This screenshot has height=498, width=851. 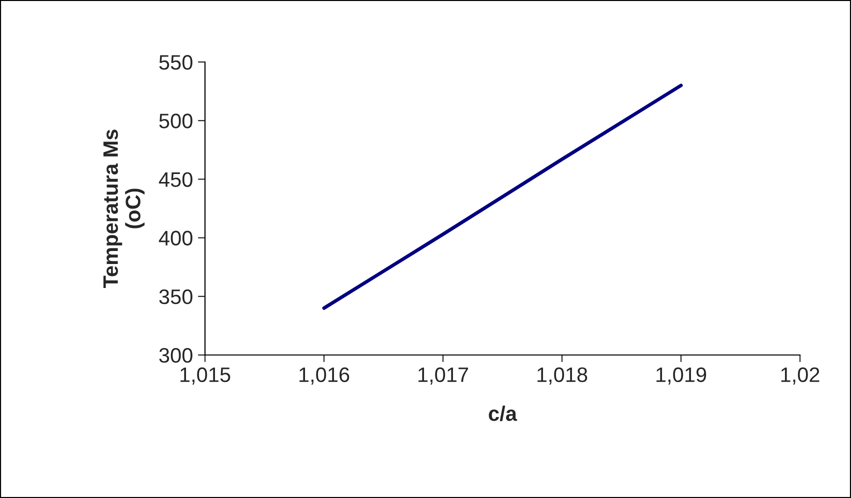 I want to click on y-tick-label: 450, so click(x=175, y=179).